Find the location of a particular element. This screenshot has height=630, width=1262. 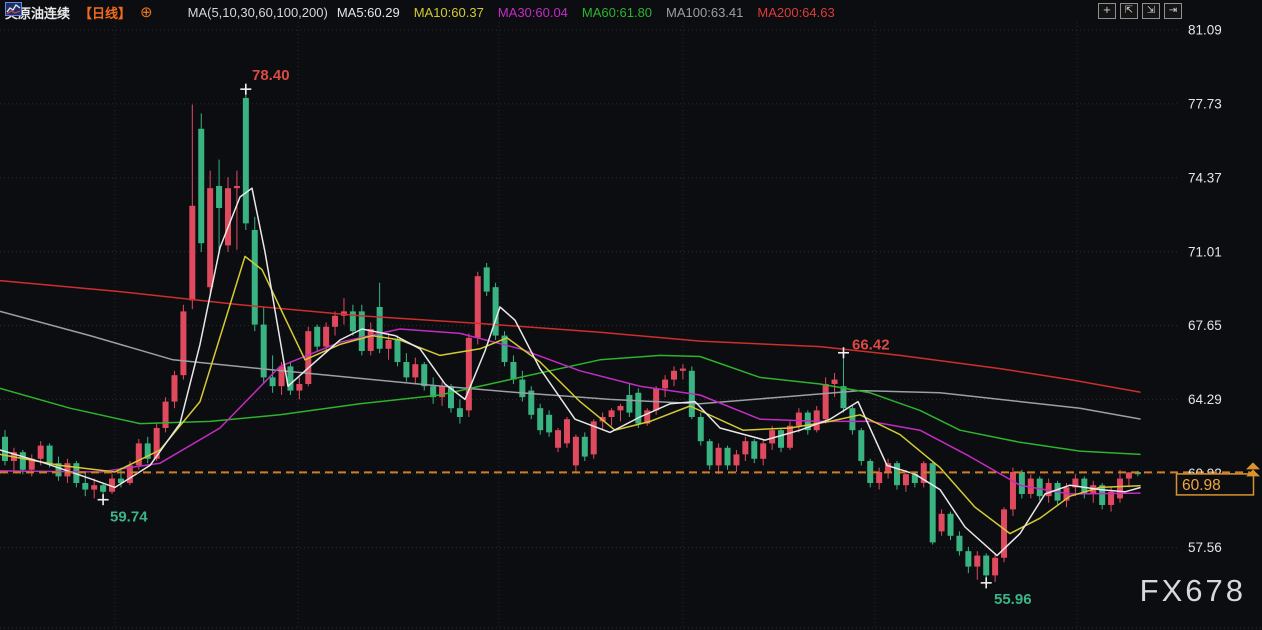

ma5-value: MA5:60.29 is located at coordinates (368, 12).